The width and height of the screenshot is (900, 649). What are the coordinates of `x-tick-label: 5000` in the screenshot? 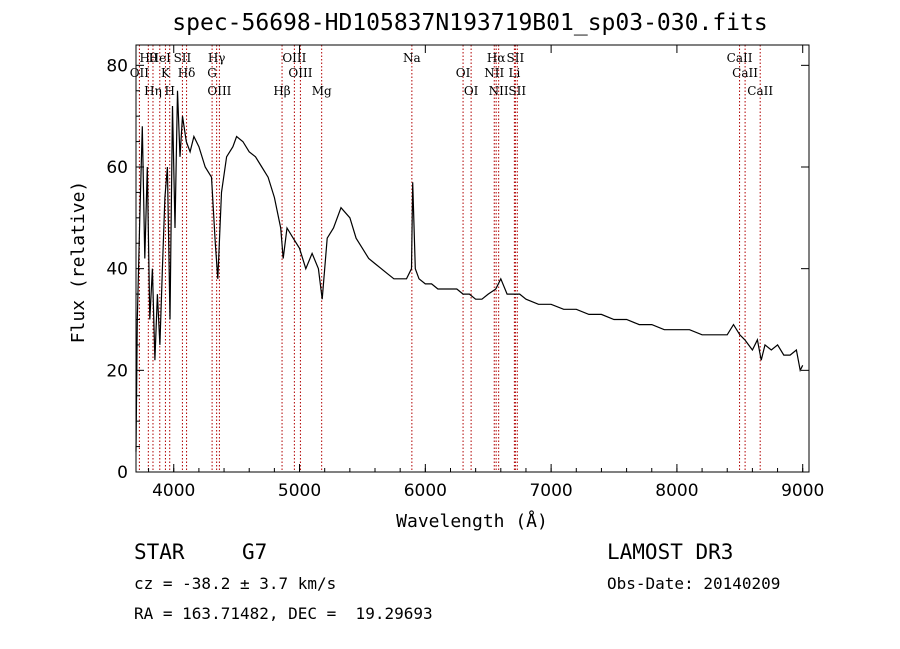 It's located at (299, 491).